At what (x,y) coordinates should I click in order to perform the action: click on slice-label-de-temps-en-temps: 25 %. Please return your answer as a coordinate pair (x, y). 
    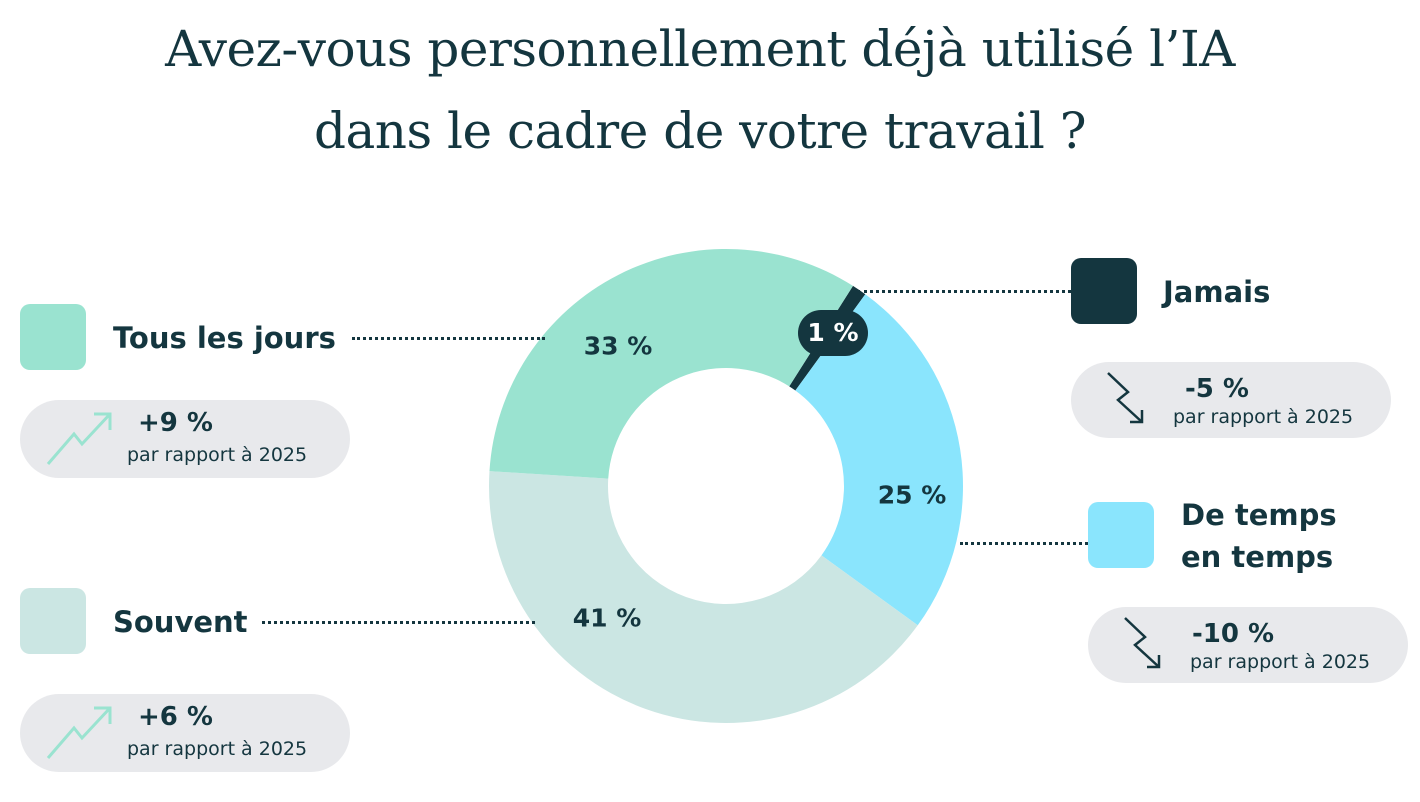
    Looking at the image, I should click on (912, 495).